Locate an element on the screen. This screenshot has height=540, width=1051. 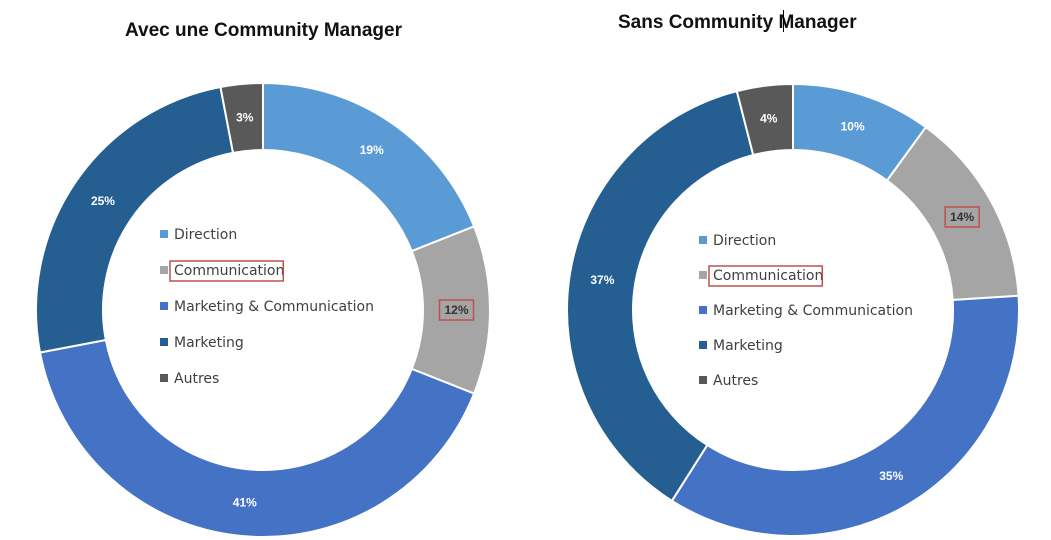
slice-label-direction: 19% is located at coordinates (372, 150).